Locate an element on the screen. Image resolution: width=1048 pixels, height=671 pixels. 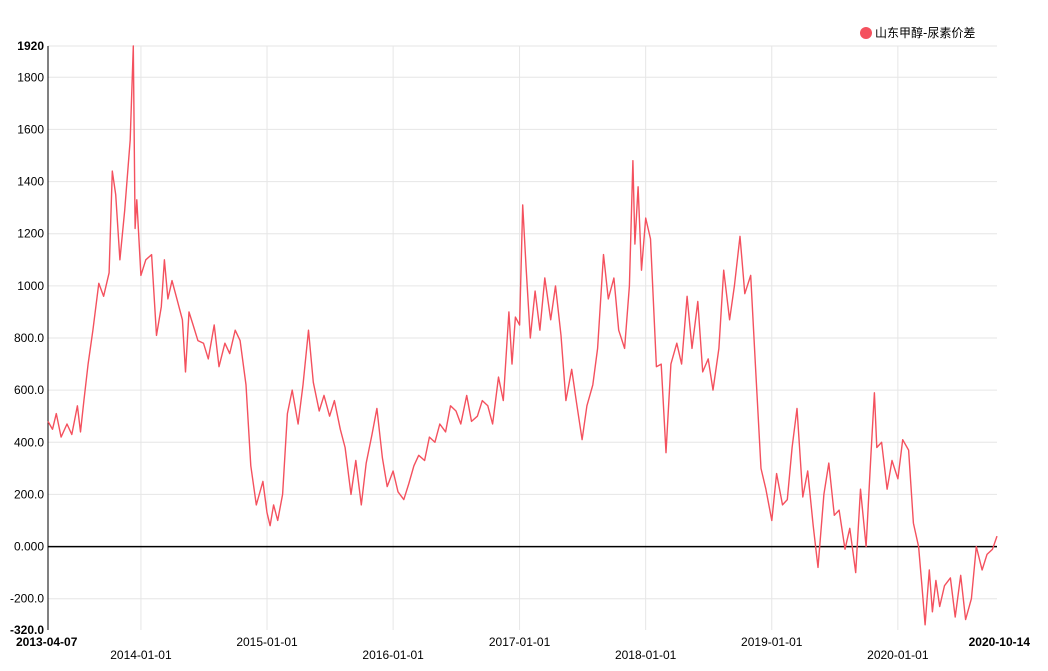
legend-label: 山东甲醇-尿素价差 is located at coordinates (925, 33).